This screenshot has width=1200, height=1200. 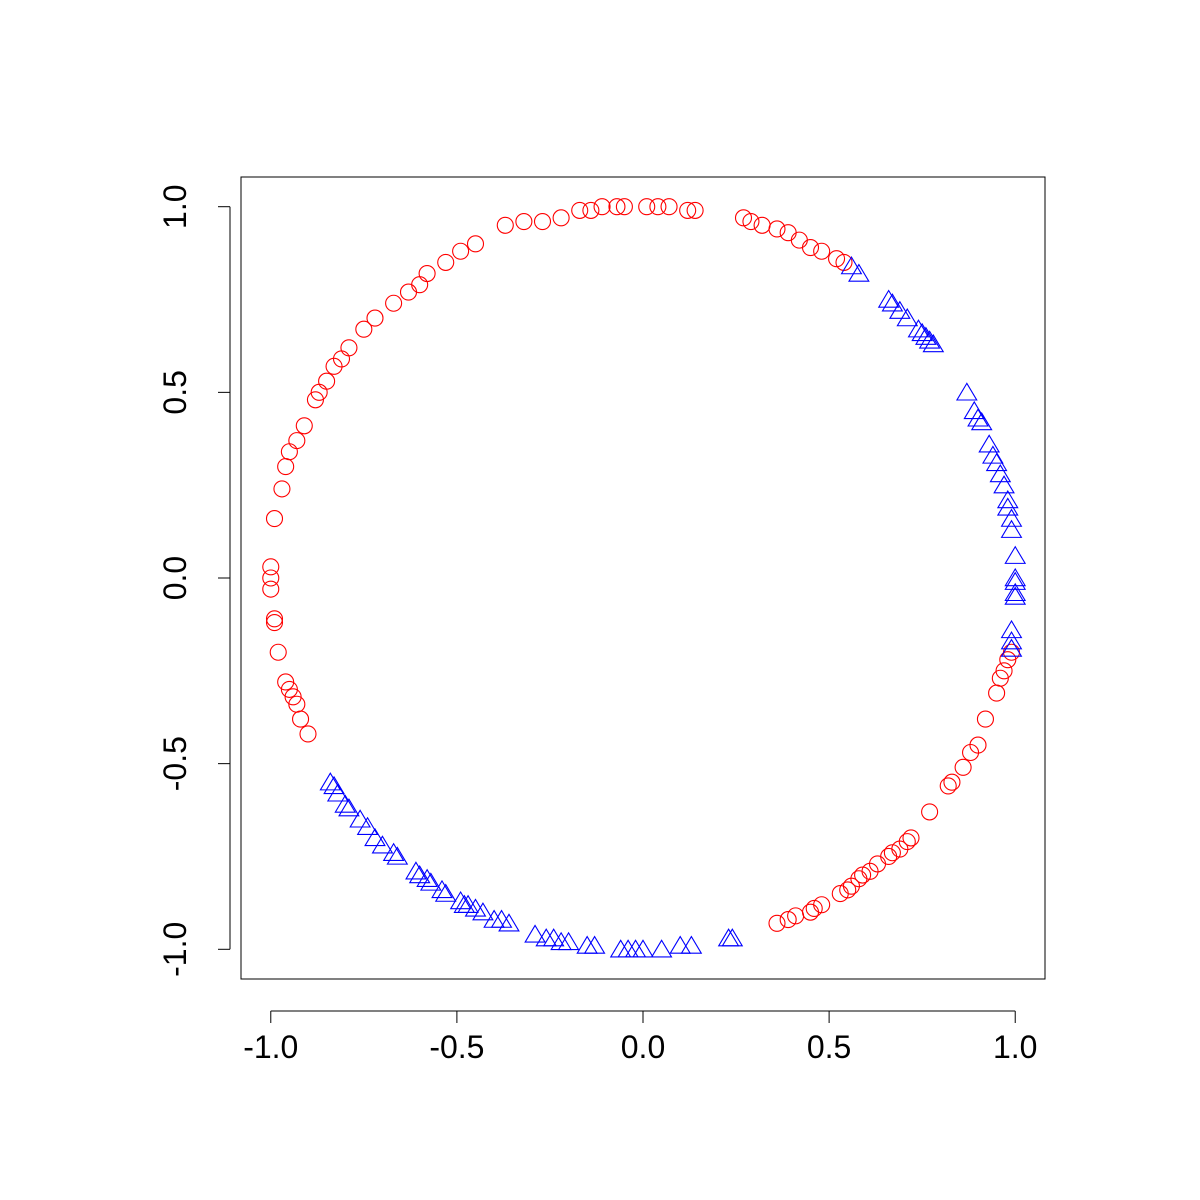 I want to click on x-tick-label: -1.0, so click(x=270, y=1047).